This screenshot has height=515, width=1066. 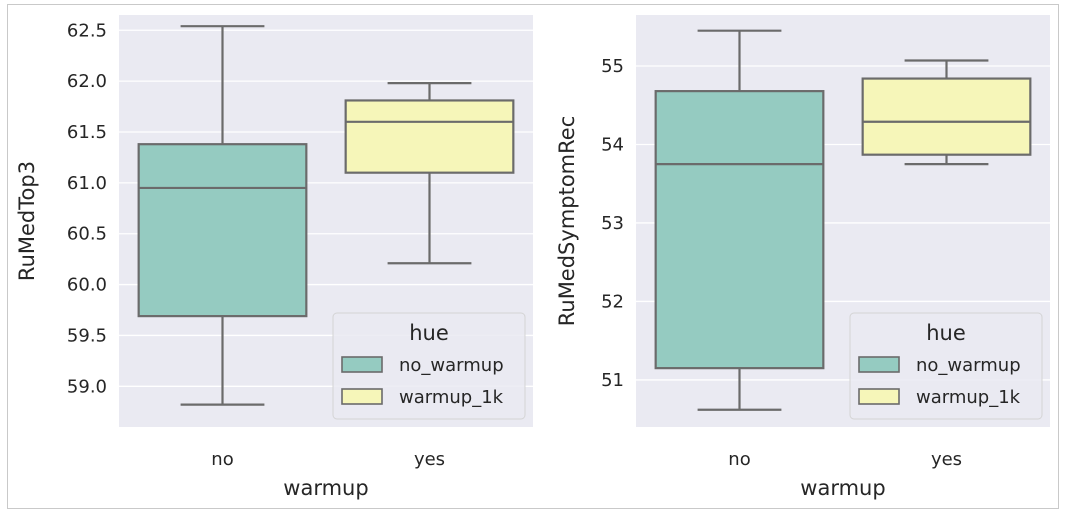 I want to click on y-tick-label: 53, so click(x=612, y=223).